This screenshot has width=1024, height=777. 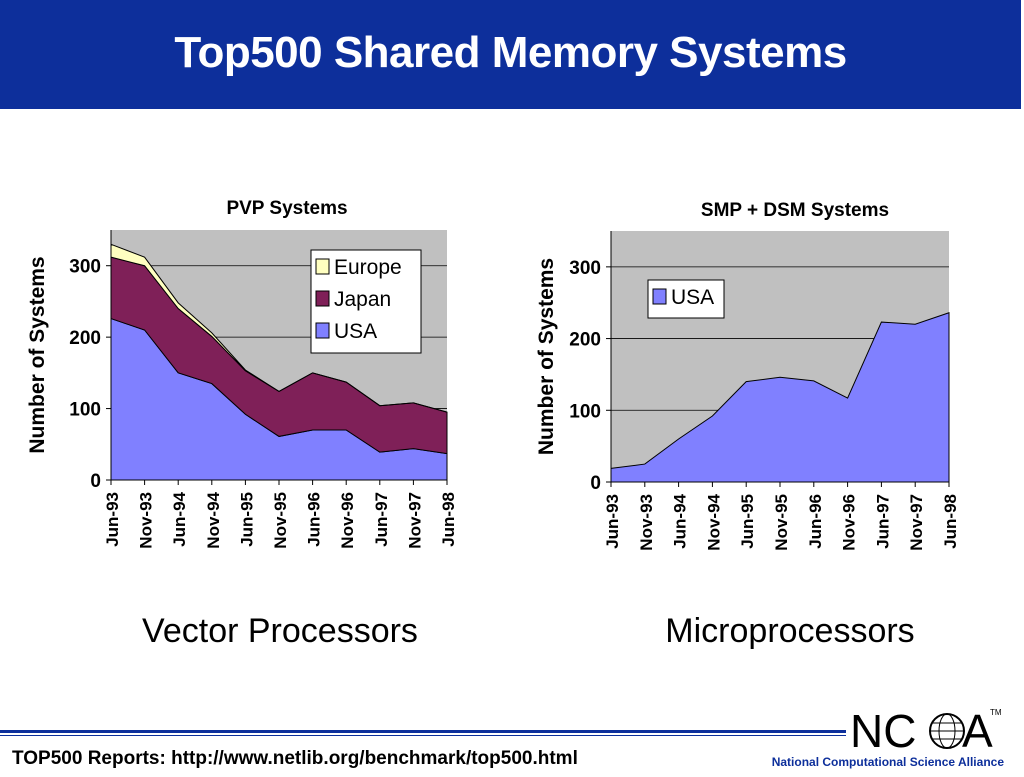 I want to click on chart-title: SMP + DSM Systems, so click(x=795, y=210).